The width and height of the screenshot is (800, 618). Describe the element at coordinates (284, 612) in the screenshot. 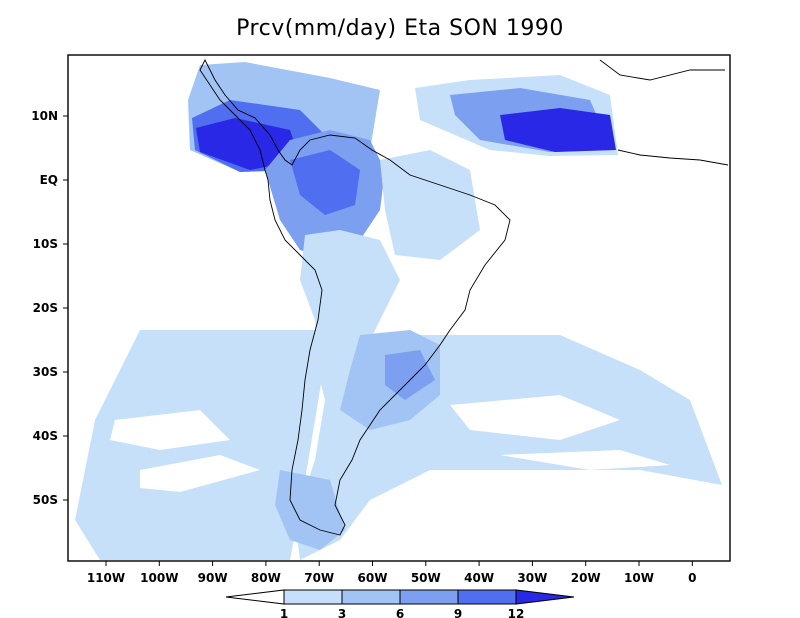

I see `colorbar-label: 1` at that location.